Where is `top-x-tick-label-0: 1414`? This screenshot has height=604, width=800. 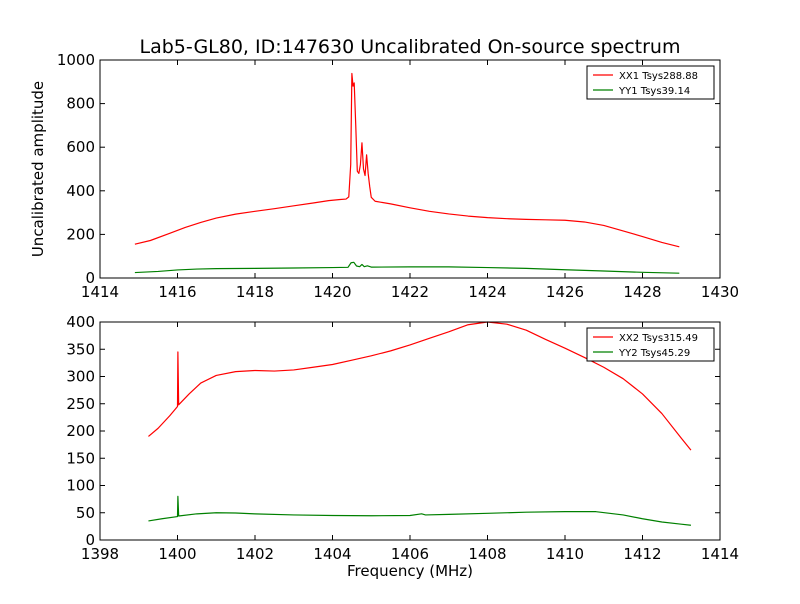 top-x-tick-label-0: 1414 is located at coordinates (100, 292).